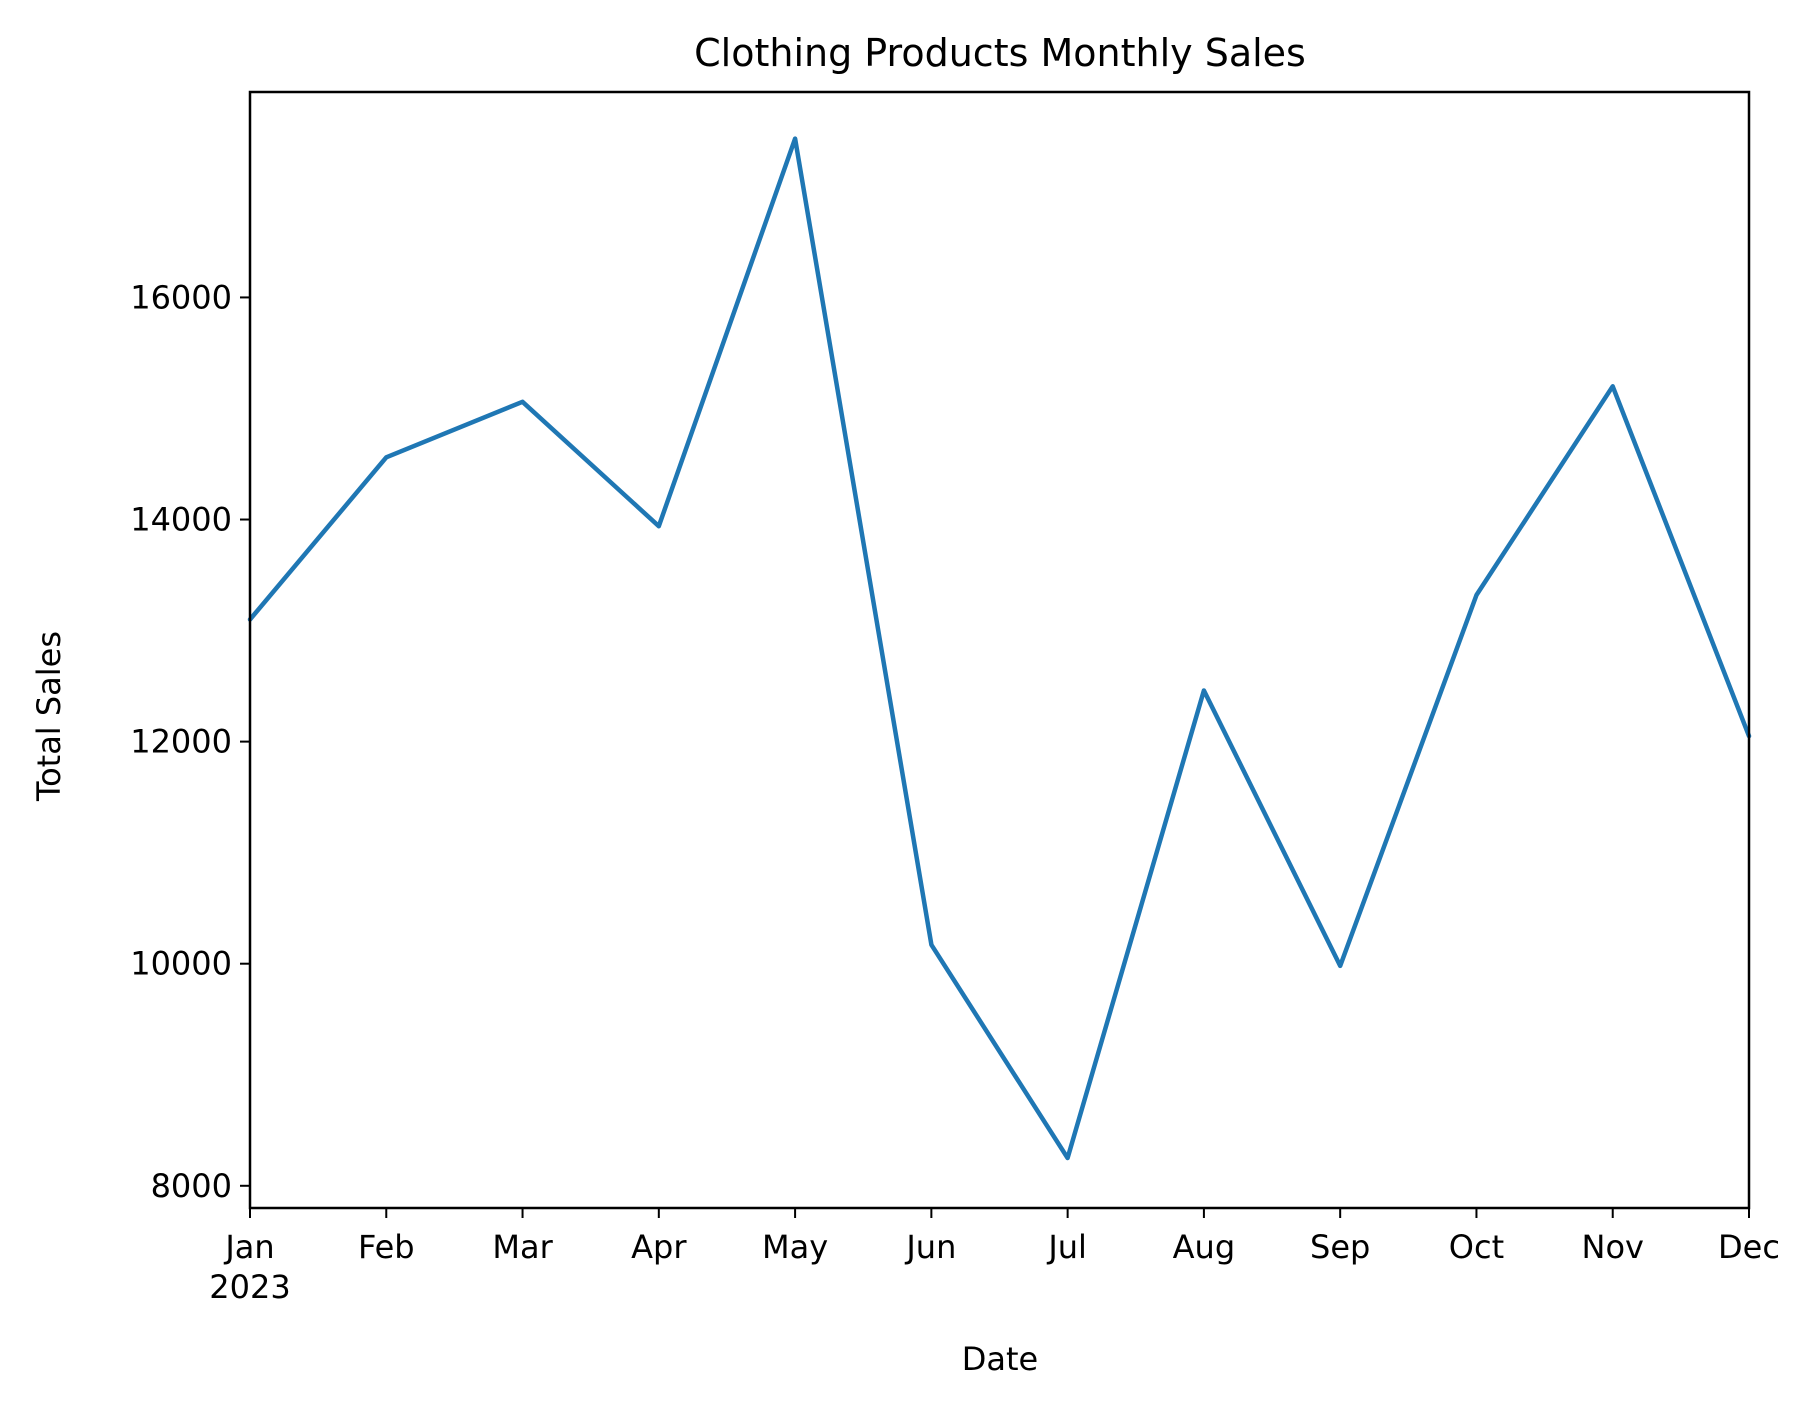  Describe the element at coordinates (49, 716) in the screenshot. I see `y-axis-label: Total Sales` at that location.